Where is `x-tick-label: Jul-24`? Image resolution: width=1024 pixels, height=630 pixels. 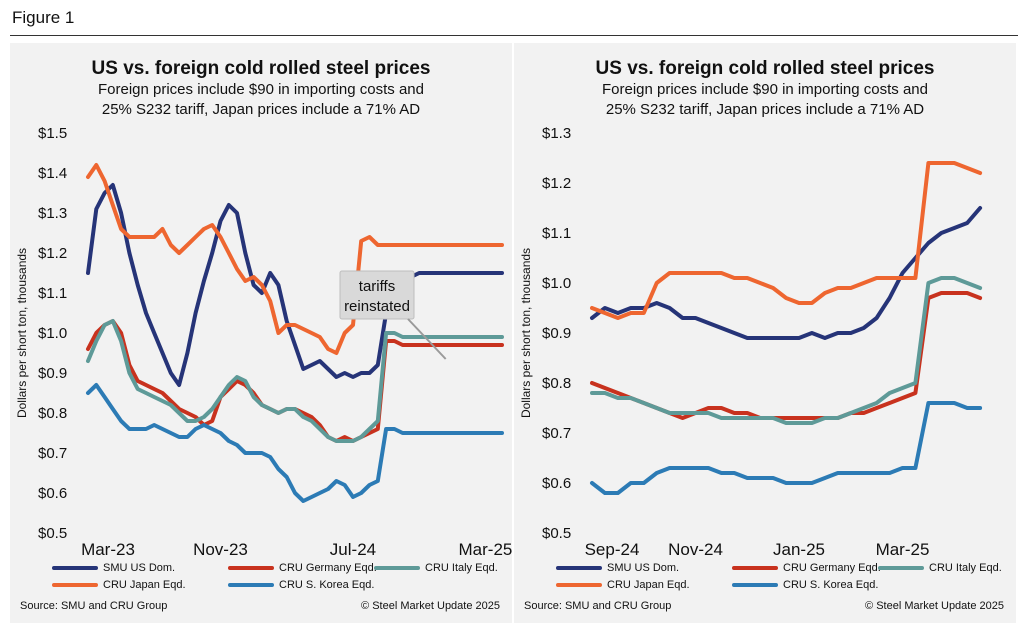 x-tick-label: Jul-24 is located at coordinates (353, 549).